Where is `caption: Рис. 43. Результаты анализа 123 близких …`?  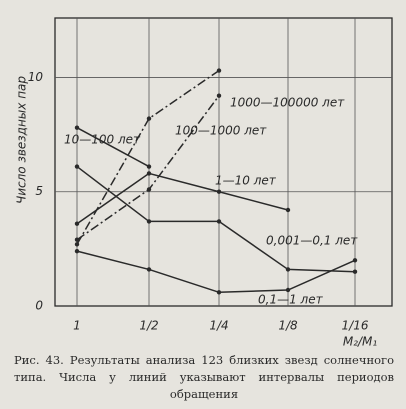 caption: Рис. 43. Результаты анализа 123 близких … is located at coordinates (204, 377).